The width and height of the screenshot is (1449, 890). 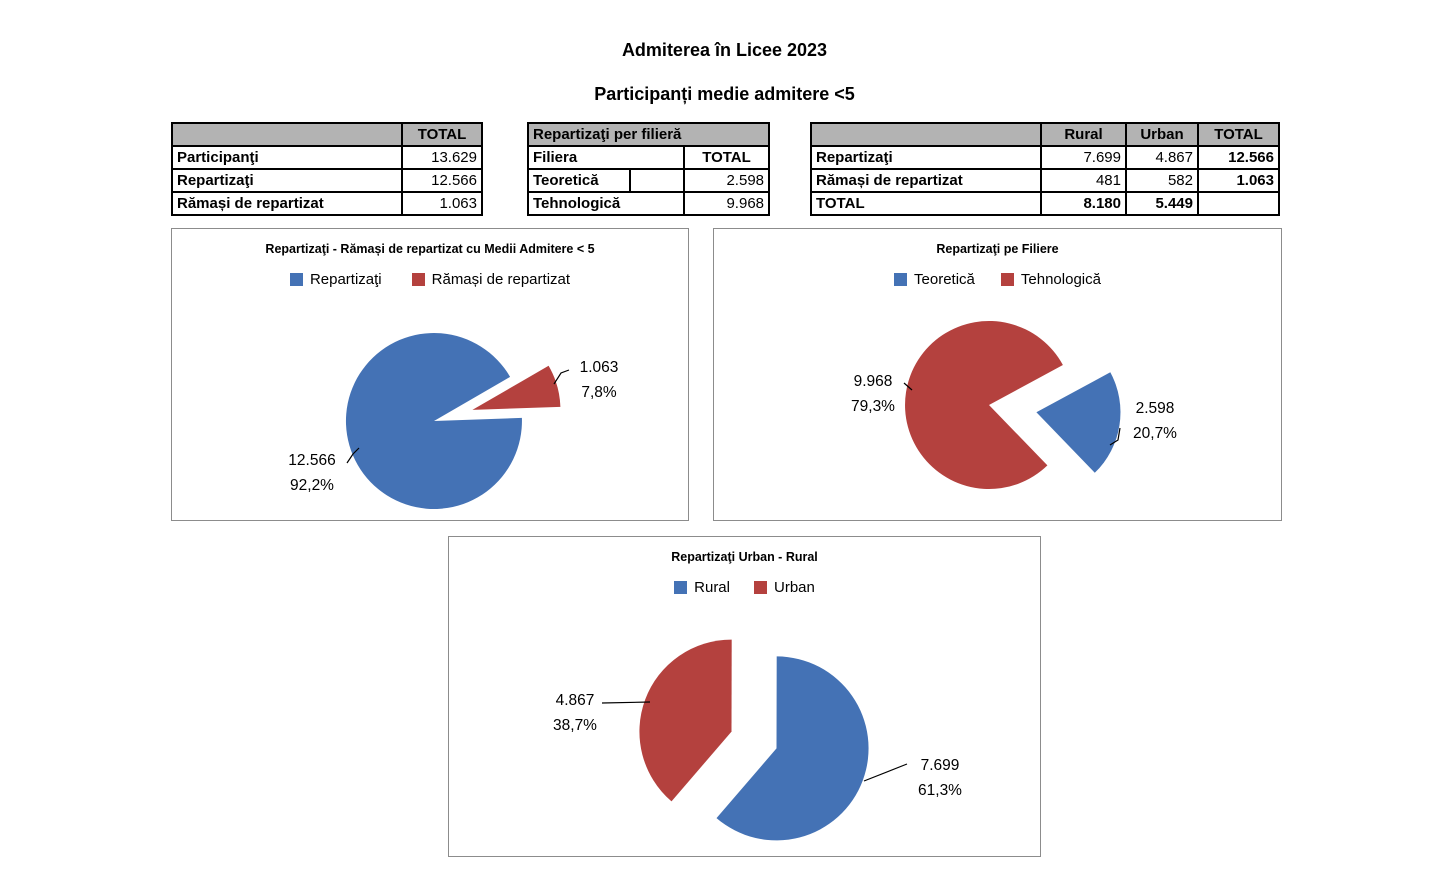 I want to click on slice-label: 12.566 92,2%, so click(x=312, y=473).